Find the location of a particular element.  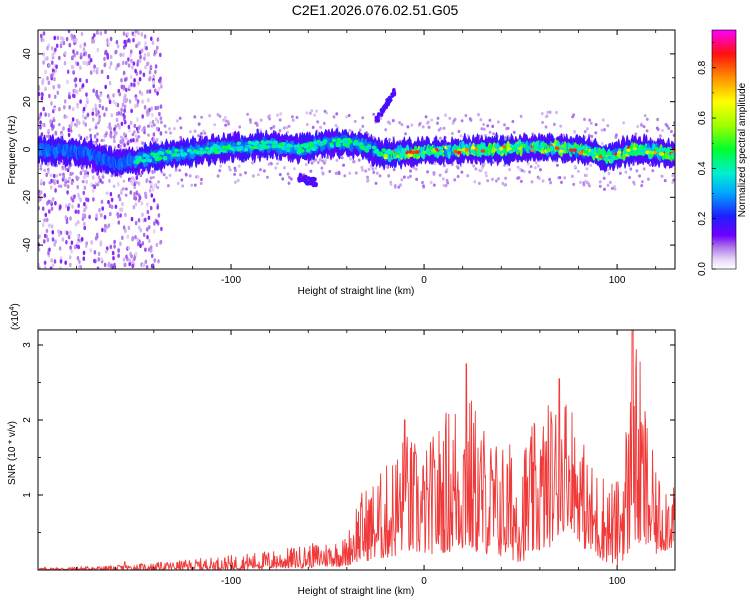

colorbar-tick-label: 0.8 is located at coordinates (702, 67).